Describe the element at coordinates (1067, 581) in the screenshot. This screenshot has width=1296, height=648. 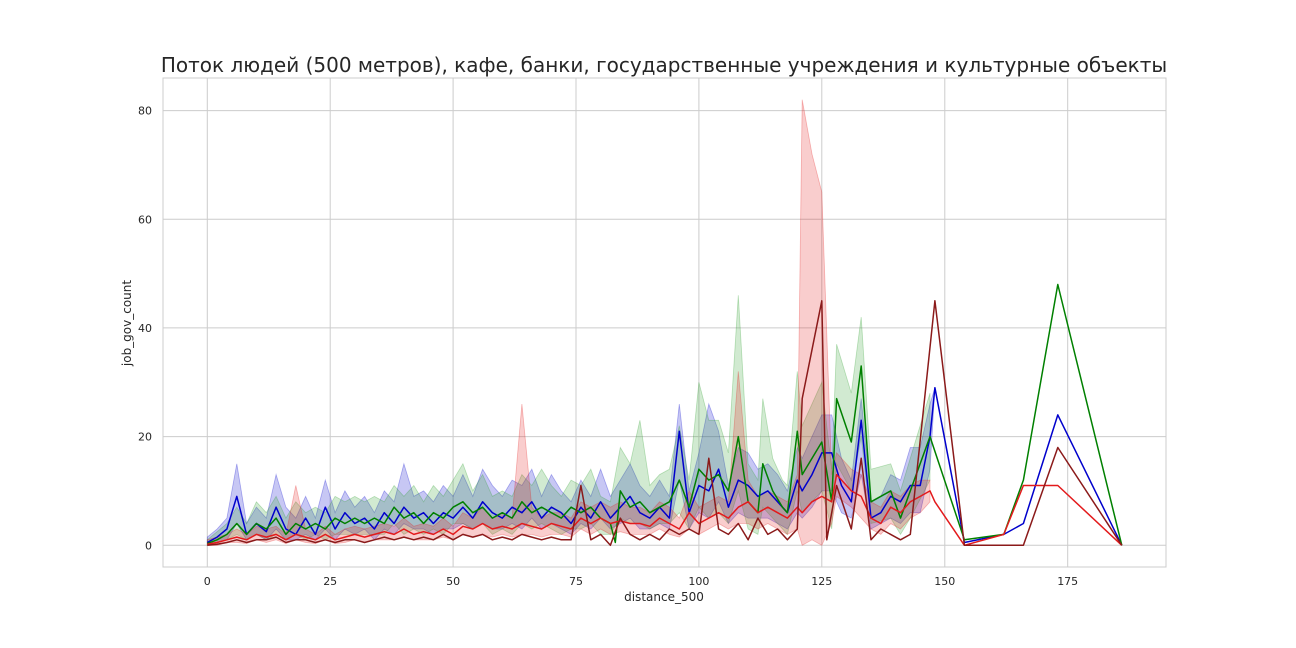
I see `x-tick-label: 175` at that location.